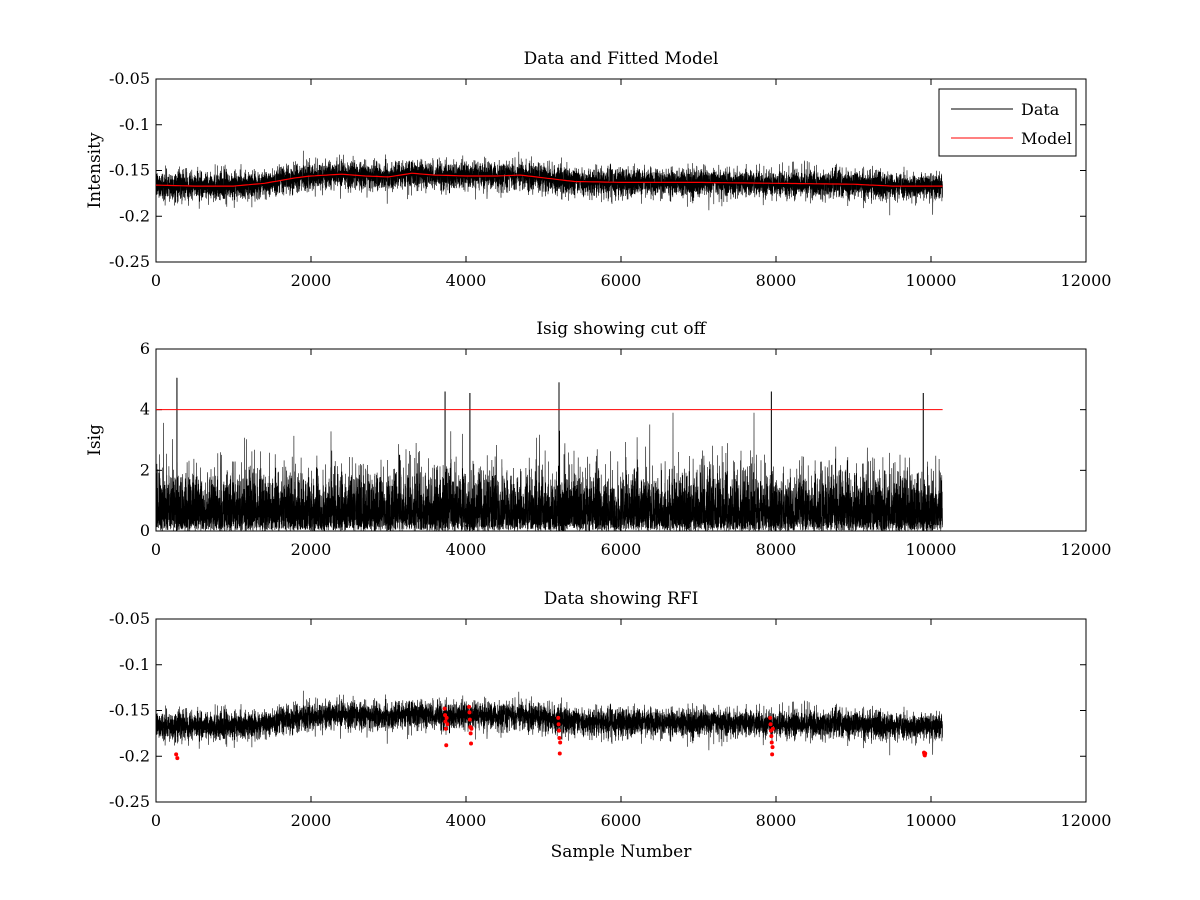 The width and height of the screenshot is (1200, 900). I want to click on series-model-line, so click(549, 179).